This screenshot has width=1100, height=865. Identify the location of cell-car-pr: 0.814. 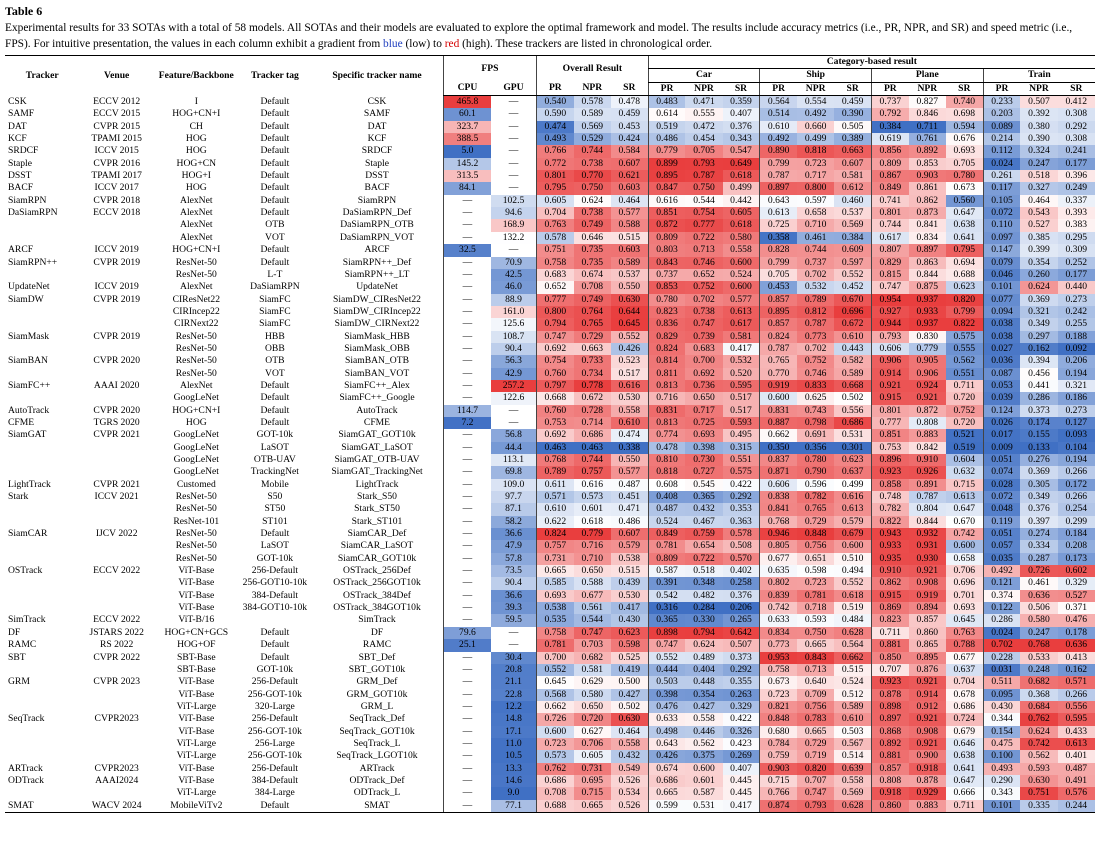
(666, 361).